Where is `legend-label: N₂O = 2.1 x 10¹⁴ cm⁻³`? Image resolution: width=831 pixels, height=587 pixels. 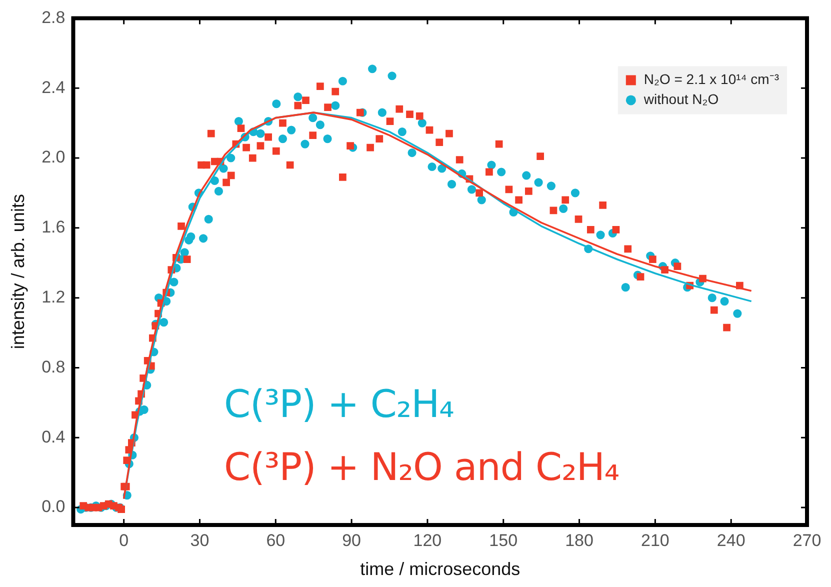 legend-label: N₂O = 2.1 x 10¹⁴ cm⁻³ is located at coordinates (712, 79).